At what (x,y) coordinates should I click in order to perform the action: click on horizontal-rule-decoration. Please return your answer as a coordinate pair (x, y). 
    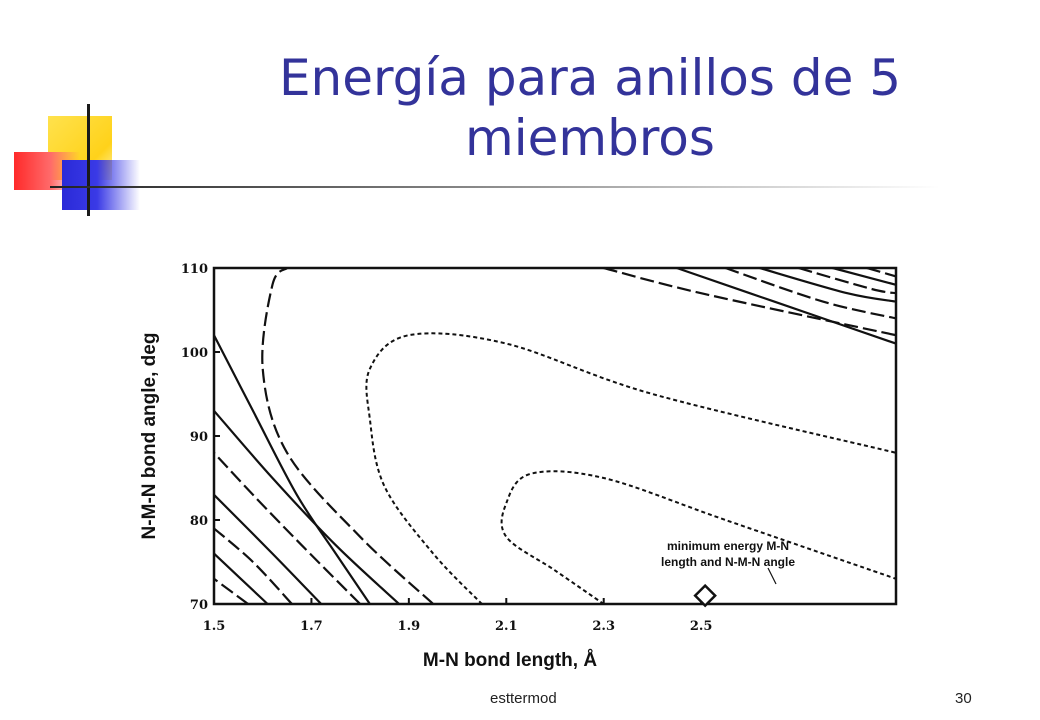
    Looking at the image, I should click on (495, 187).